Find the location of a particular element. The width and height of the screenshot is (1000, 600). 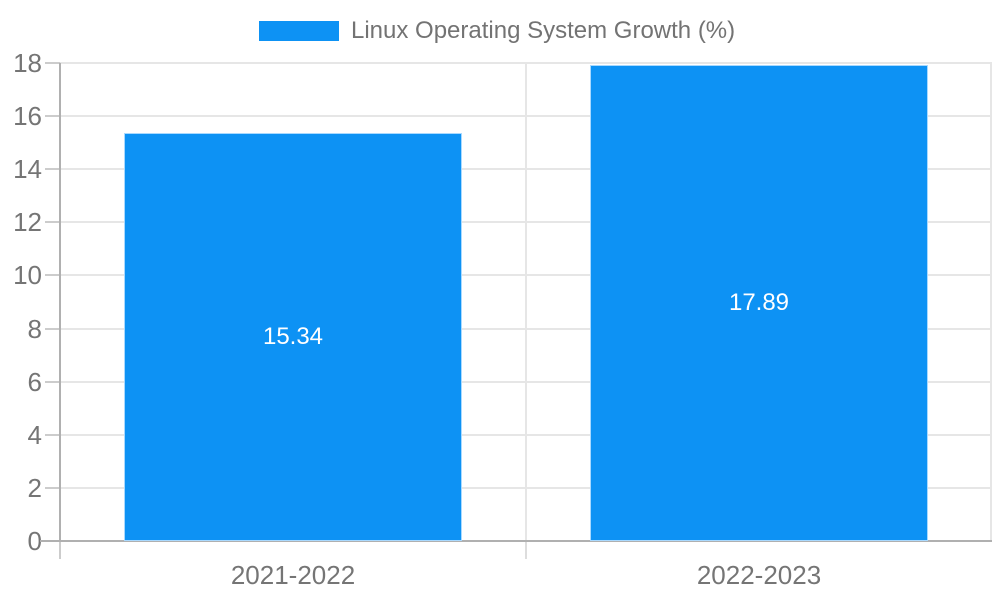

x-axis-label: 2021-2022 is located at coordinates (293, 575).